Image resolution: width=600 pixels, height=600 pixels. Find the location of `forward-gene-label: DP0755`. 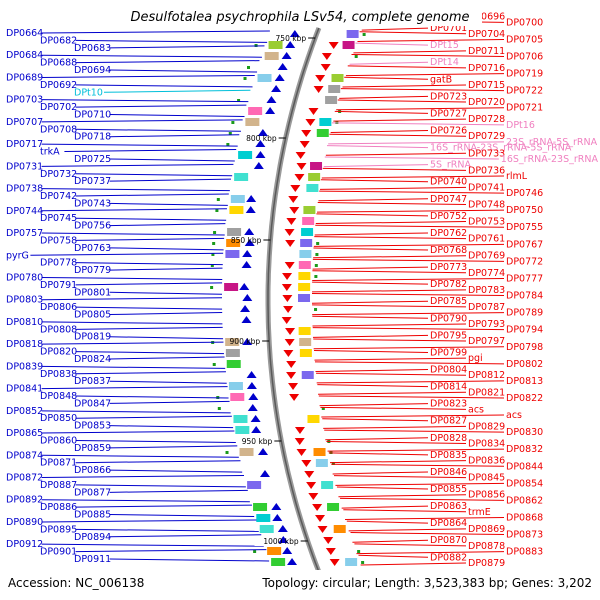

forward-gene-label: DP0755 is located at coordinates (524, 227).